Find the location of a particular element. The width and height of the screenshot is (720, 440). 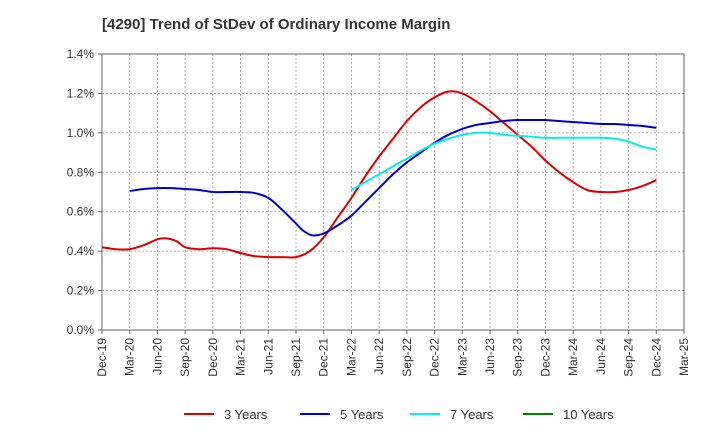

y-tick-label: 1.2% is located at coordinates (81, 93).